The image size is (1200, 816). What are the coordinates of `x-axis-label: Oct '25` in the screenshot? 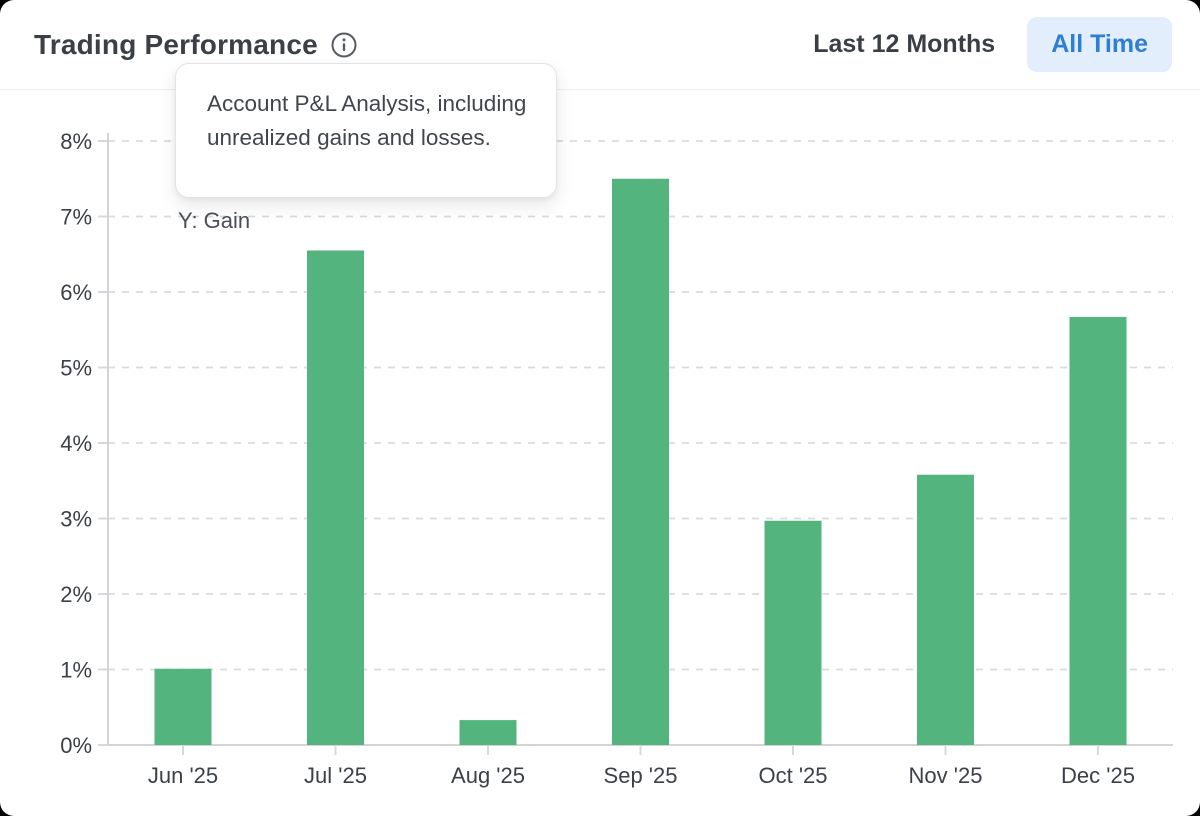 It's located at (792, 775).